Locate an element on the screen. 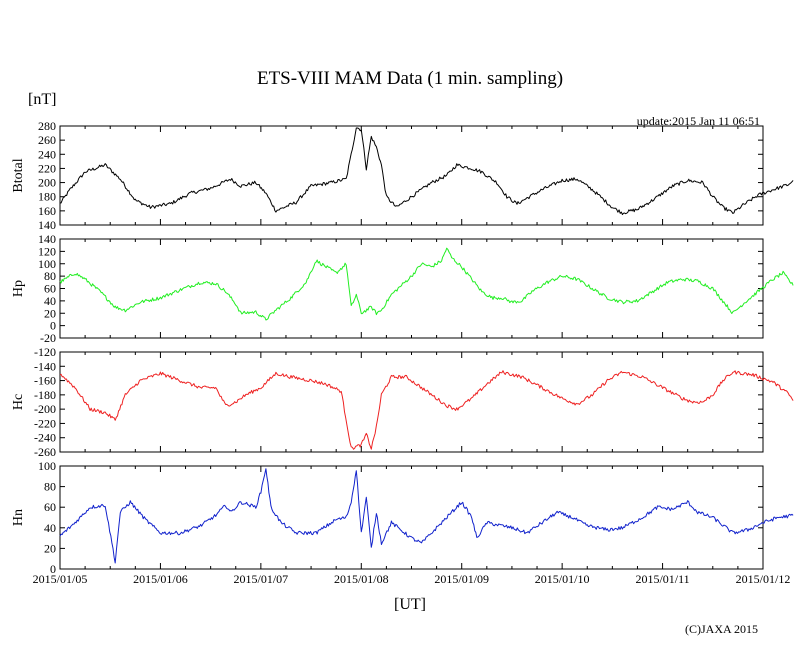 This screenshot has width=810, height=655. y-tick-label: 260 is located at coordinates (47, 140).